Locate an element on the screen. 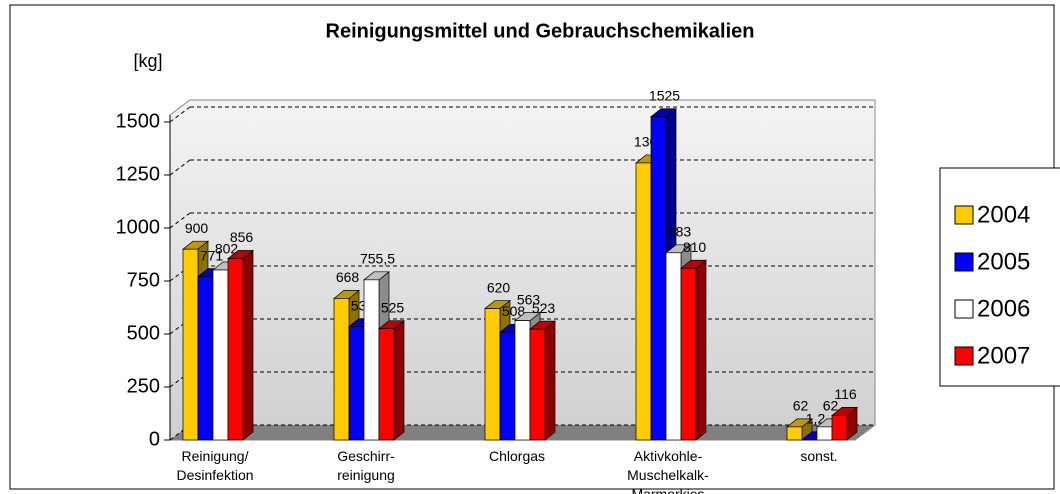 This screenshot has height=494, width=1060. y-tick-label: 500 is located at coordinates (143, 333).